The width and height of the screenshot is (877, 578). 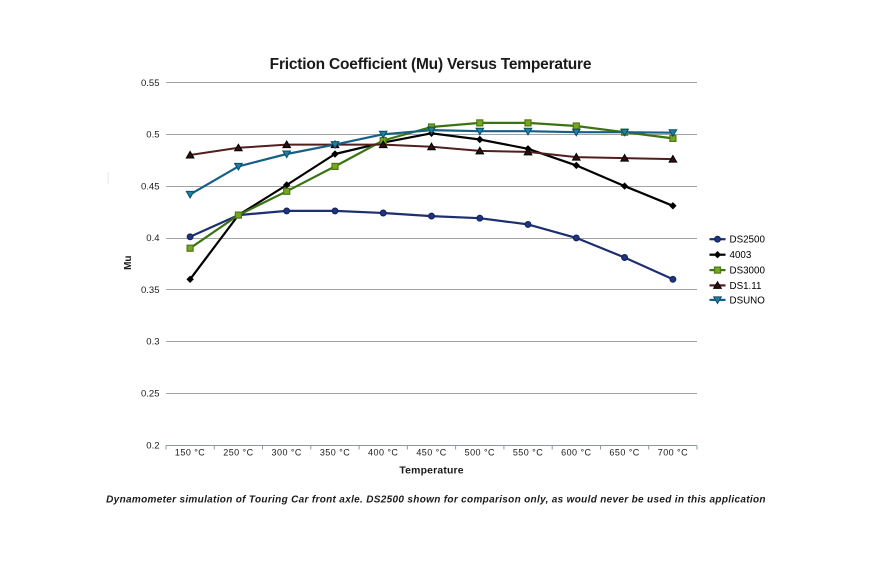 I want to click on svg-text: 0.4, so click(x=152, y=238).